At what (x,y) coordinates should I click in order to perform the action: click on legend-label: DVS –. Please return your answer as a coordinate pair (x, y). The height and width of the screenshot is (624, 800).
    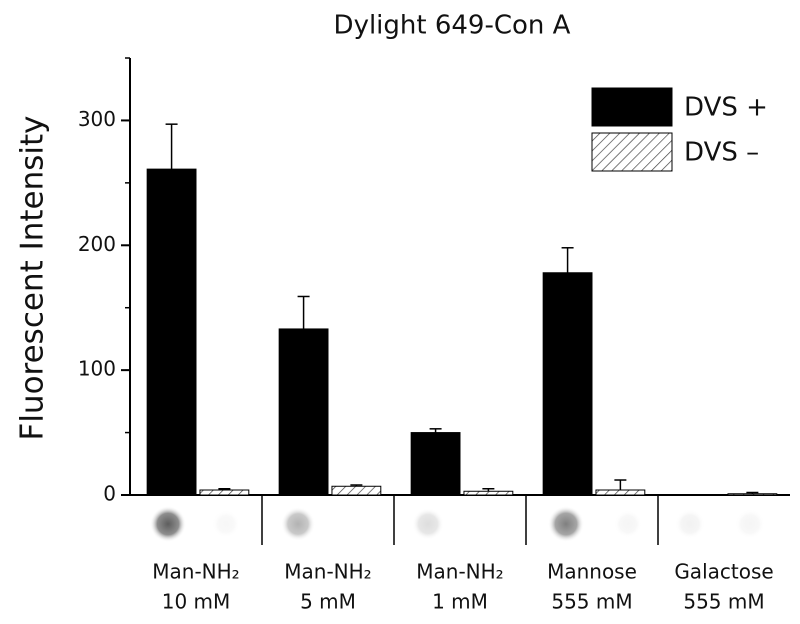
    Looking at the image, I should click on (721, 153).